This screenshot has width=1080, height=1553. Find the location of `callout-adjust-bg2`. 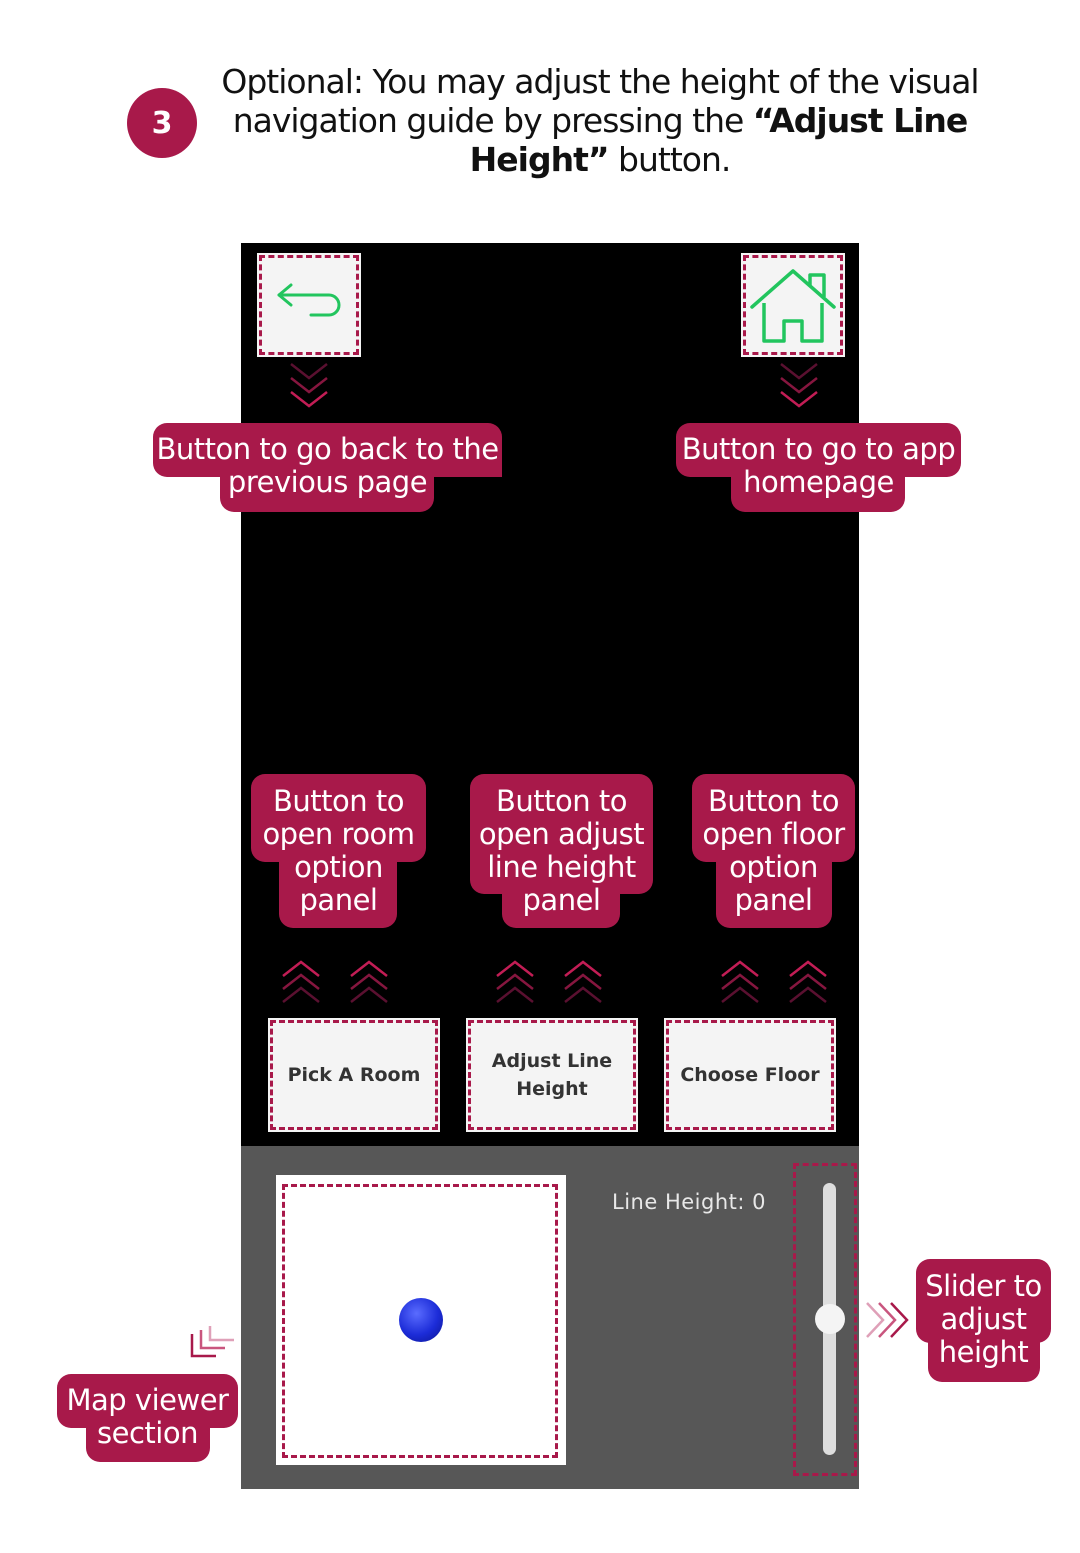

callout-adjust-bg2 is located at coordinates (561, 904).